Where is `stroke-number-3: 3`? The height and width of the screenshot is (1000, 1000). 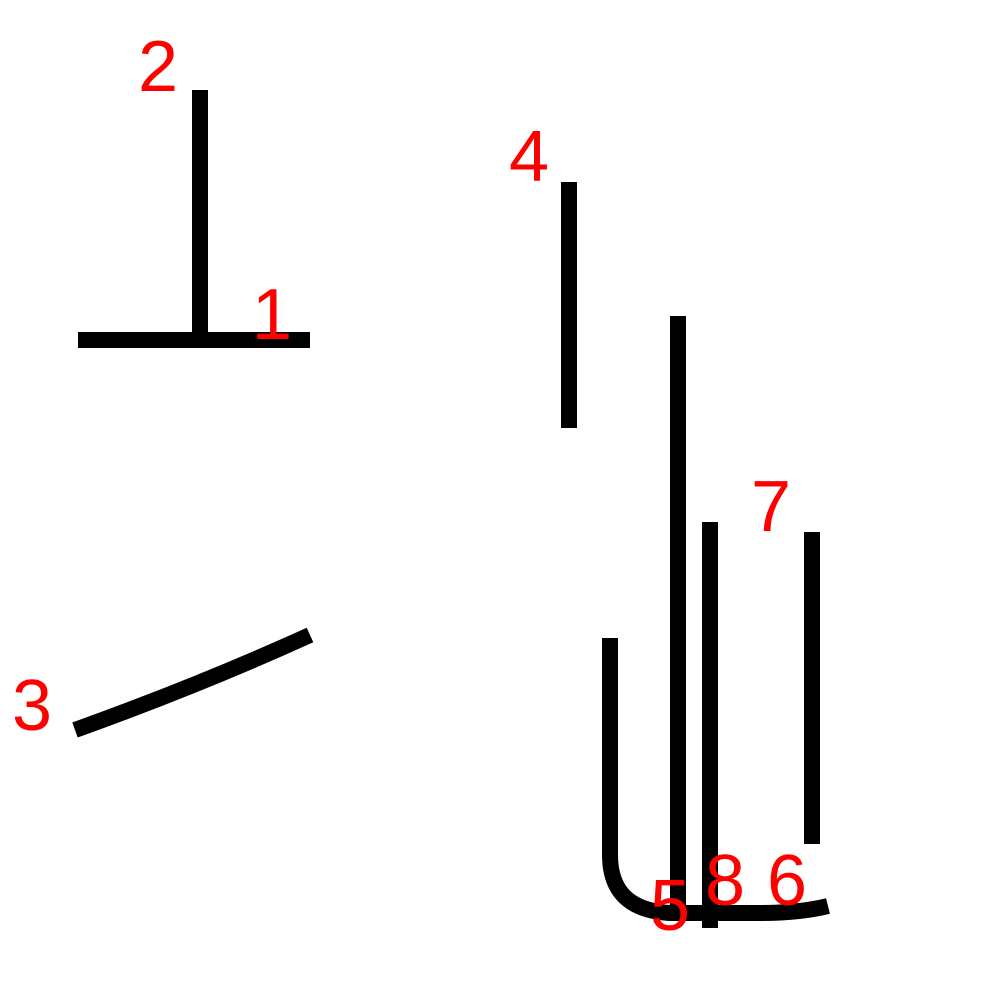 stroke-number-3: 3 is located at coordinates (32, 706).